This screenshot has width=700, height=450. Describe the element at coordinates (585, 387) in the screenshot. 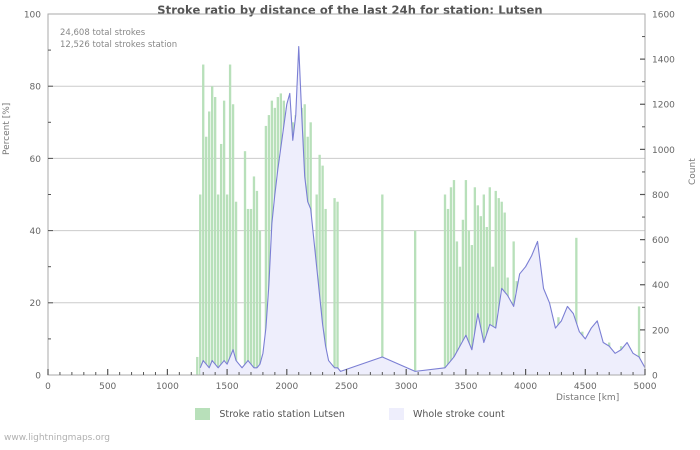

I see `x-tick-label: 4500` at that location.